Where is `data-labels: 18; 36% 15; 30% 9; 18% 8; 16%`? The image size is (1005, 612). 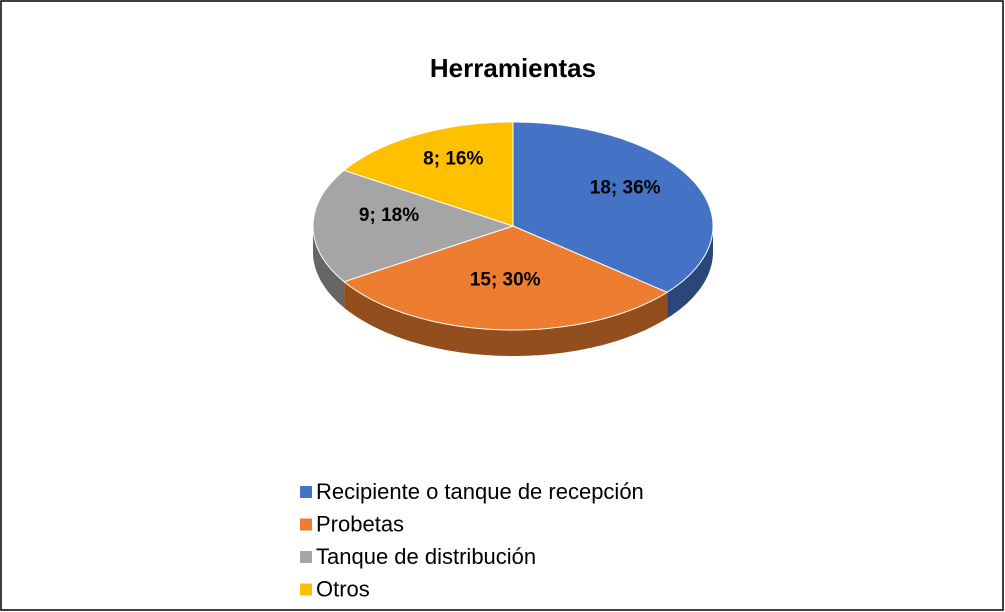 data-labels: 18; 36% 15; 30% 9; 18% 8; 16% is located at coordinates (510, 220).